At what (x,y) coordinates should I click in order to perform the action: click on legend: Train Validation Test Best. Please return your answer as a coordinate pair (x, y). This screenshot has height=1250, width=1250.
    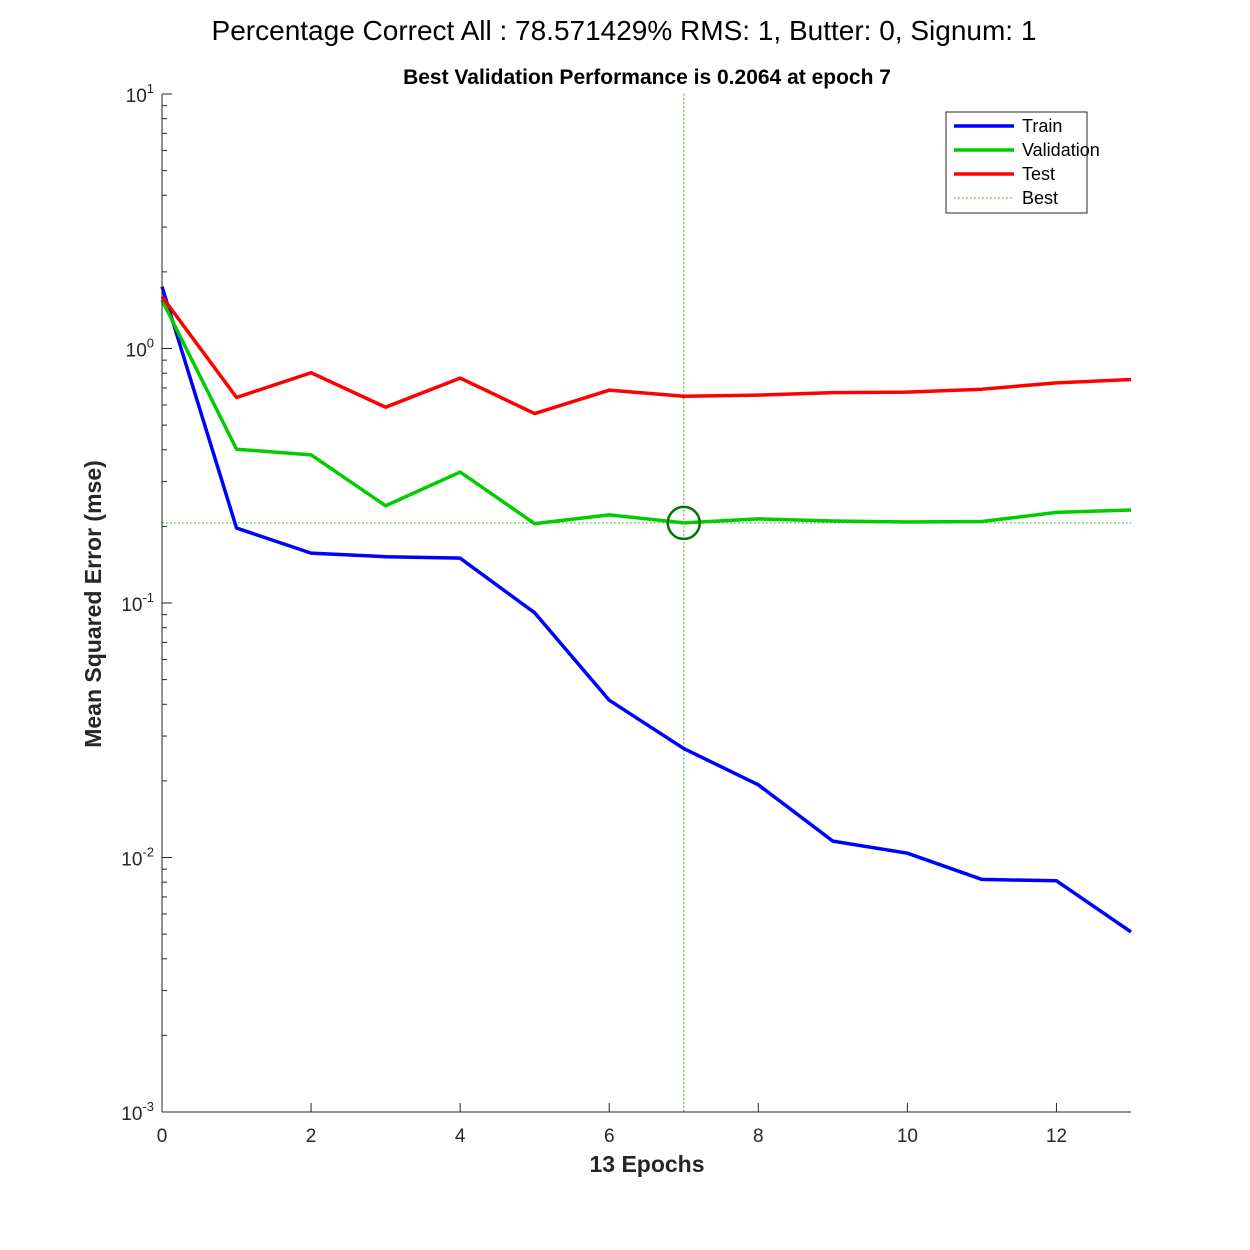
    Looking at the image, I should click on (1022, 162).